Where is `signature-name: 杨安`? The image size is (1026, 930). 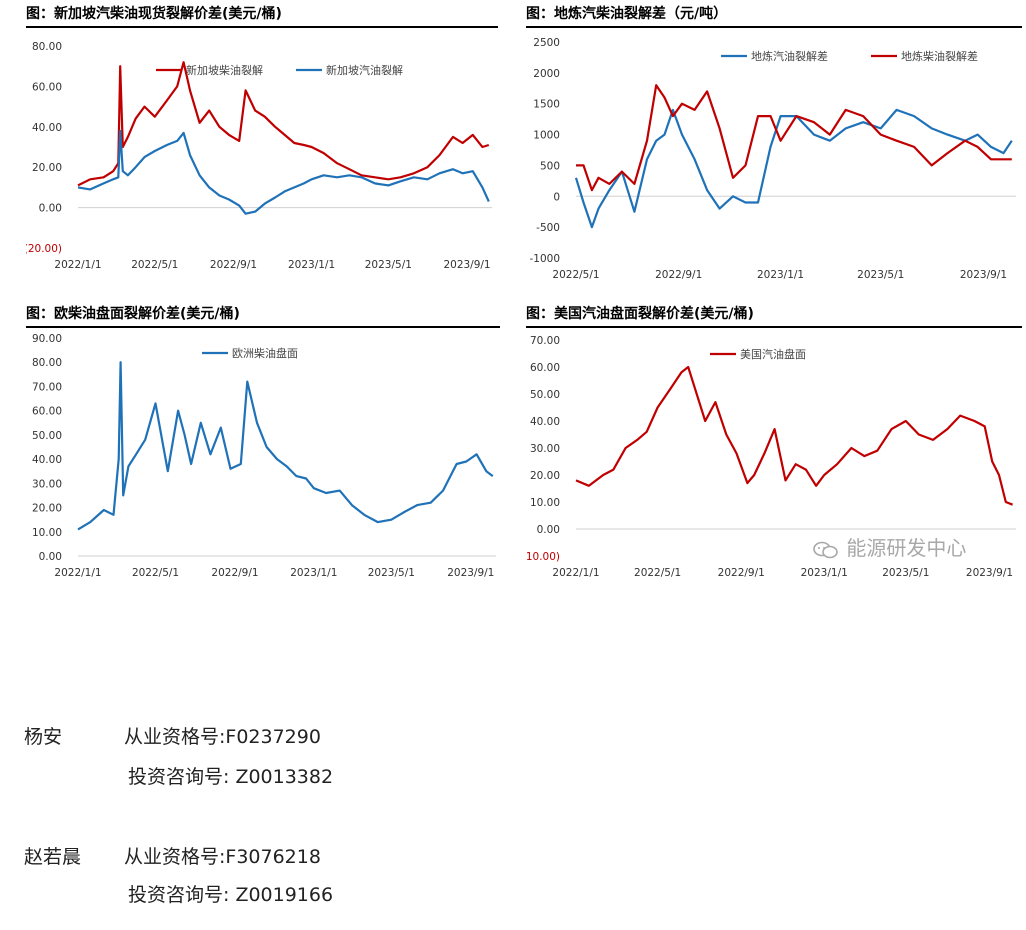 signature-name: 杨安 is located at coordinates (43, 737).